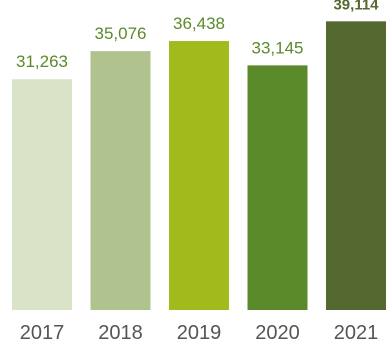 The height and width of the screenshot is (354, 386). Describe the element at coordinates (120, 333) in the screenshot. I see `x-tick-label-2018: 2018` at that location.